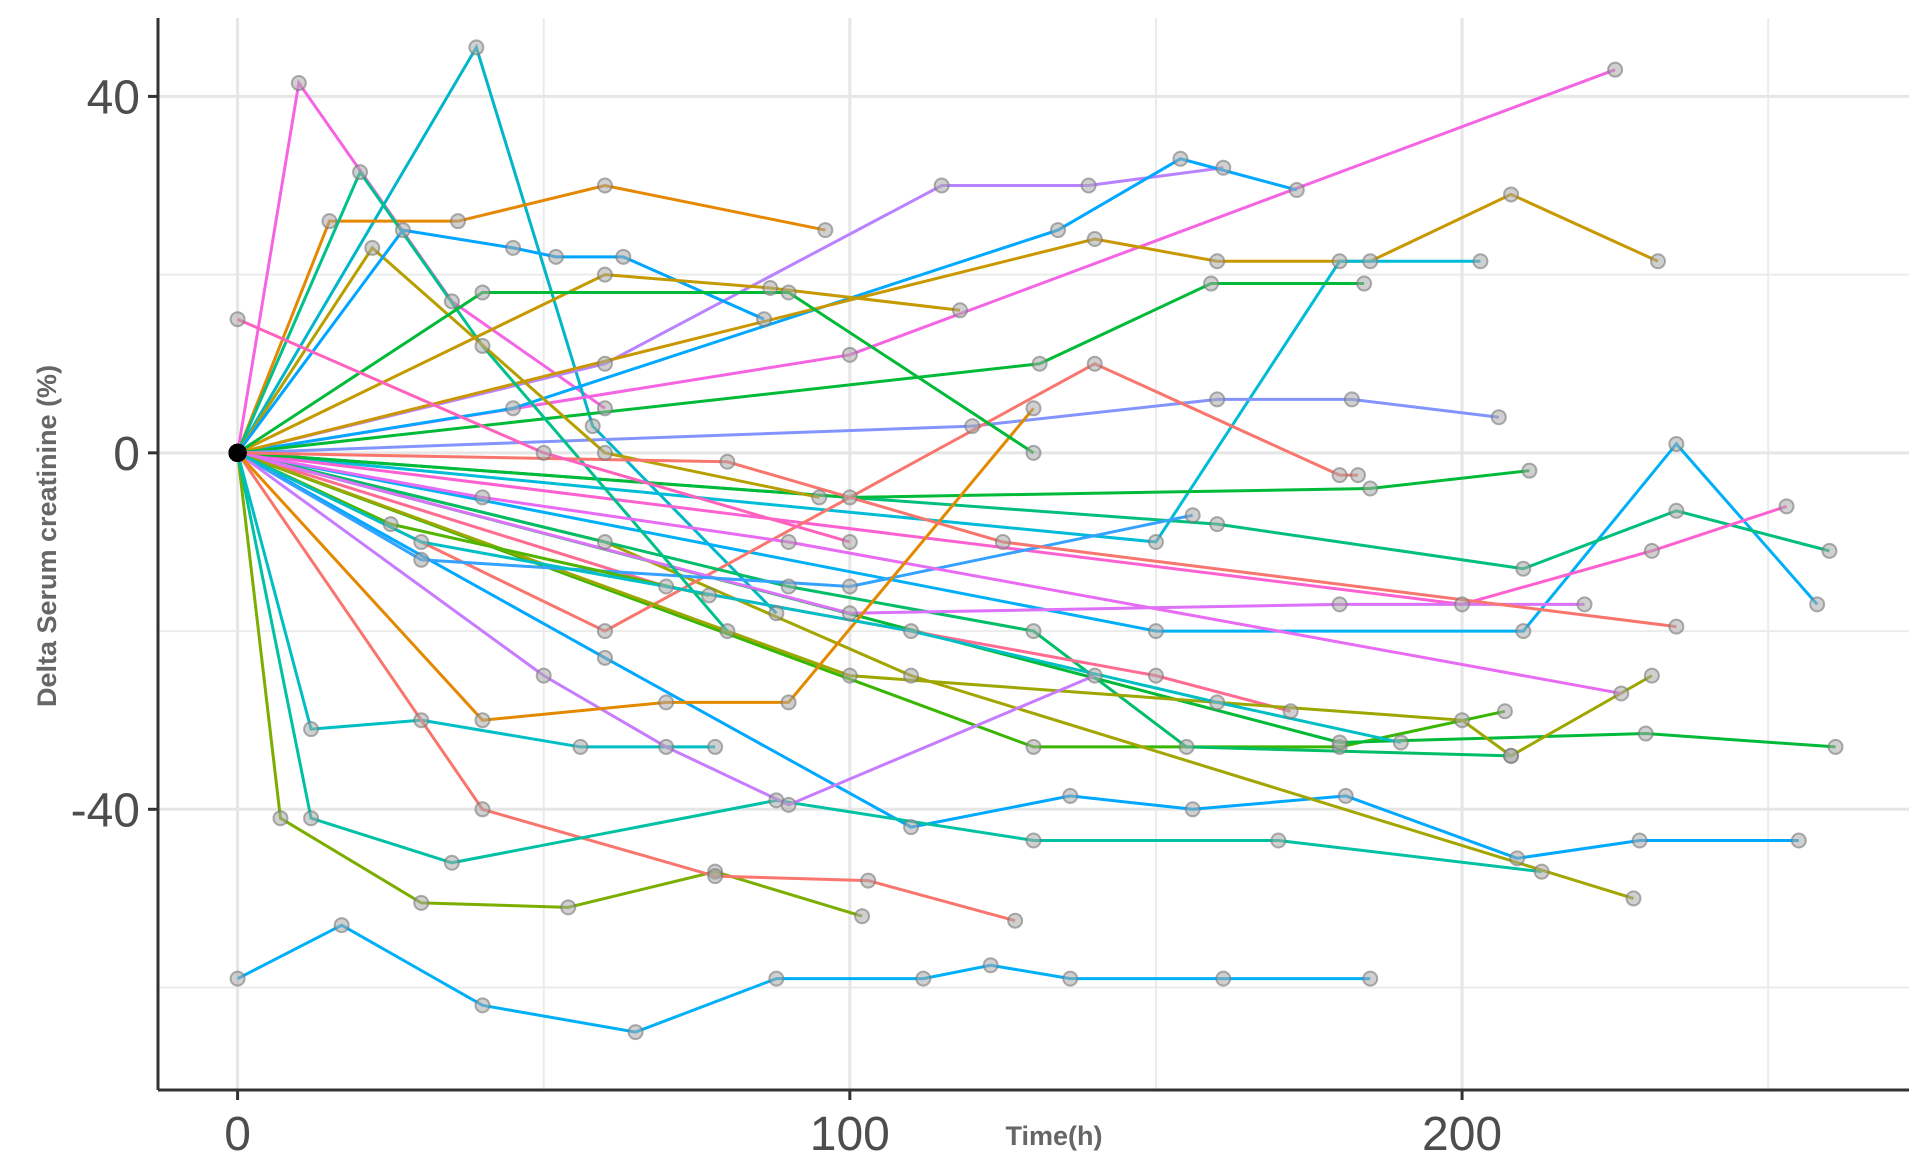  Describe the element at coordinates (1053, 1136) in the screenshot. I see `x-axis-title: Time(h)` at that location.